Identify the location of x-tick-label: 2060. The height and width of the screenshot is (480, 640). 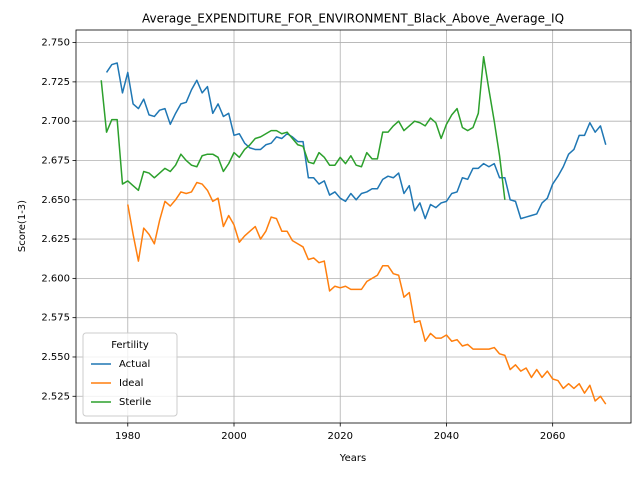
(552, 436).